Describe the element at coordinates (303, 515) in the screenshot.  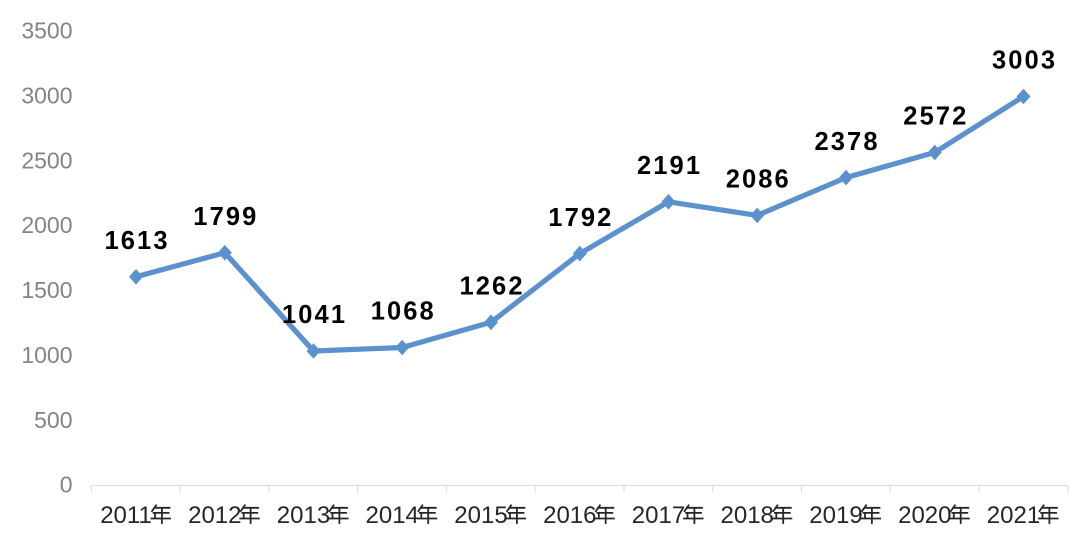
I see `svg-text: 2013` at that location.